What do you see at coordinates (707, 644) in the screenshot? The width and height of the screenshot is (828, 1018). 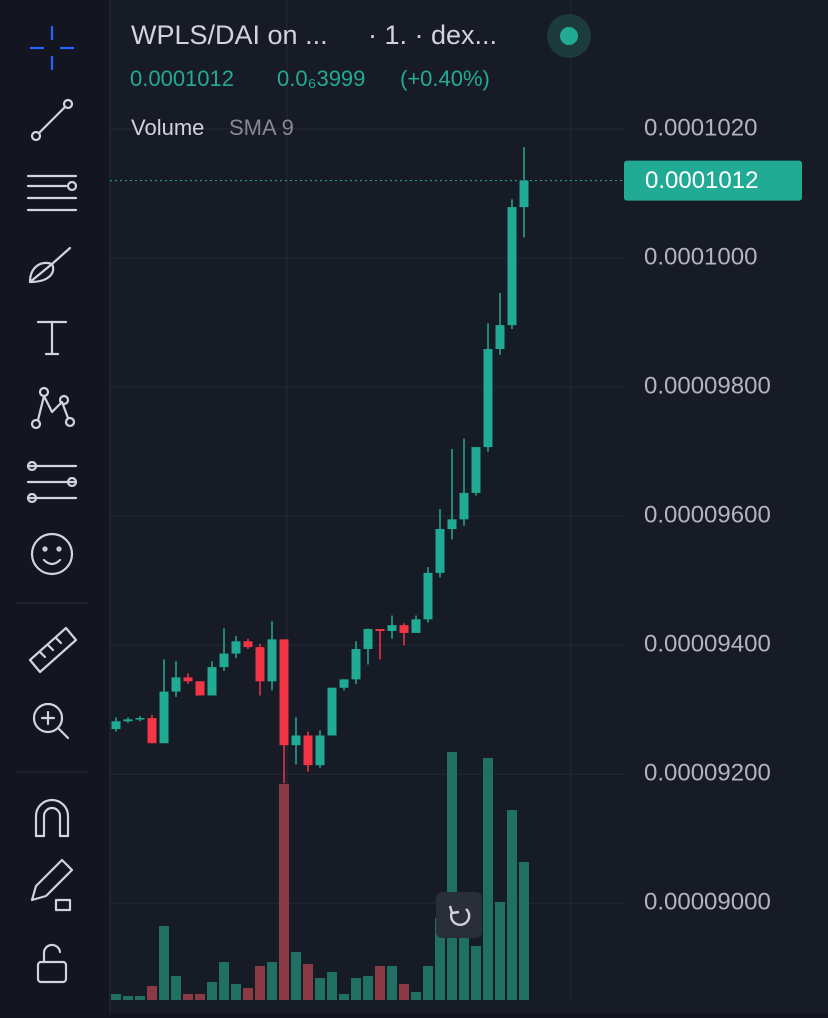 I see `y-tick-label: 0.00009400` at bounding box center [707, 644].